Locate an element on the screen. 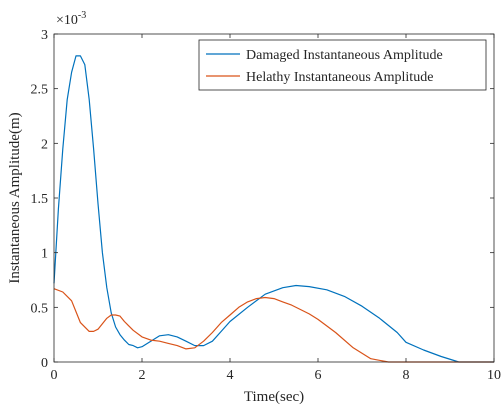  x-tick-label: 10 is located at coordinates (494, 375).